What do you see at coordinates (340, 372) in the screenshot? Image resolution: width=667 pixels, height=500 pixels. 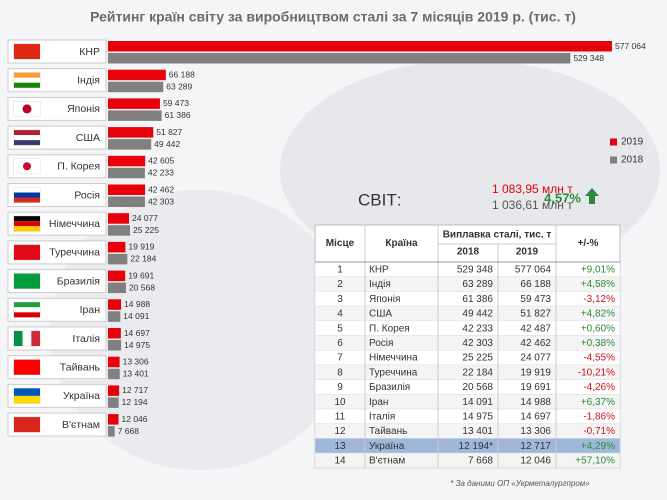 I see `table-cell: 8` at bounding box center [340, 372].